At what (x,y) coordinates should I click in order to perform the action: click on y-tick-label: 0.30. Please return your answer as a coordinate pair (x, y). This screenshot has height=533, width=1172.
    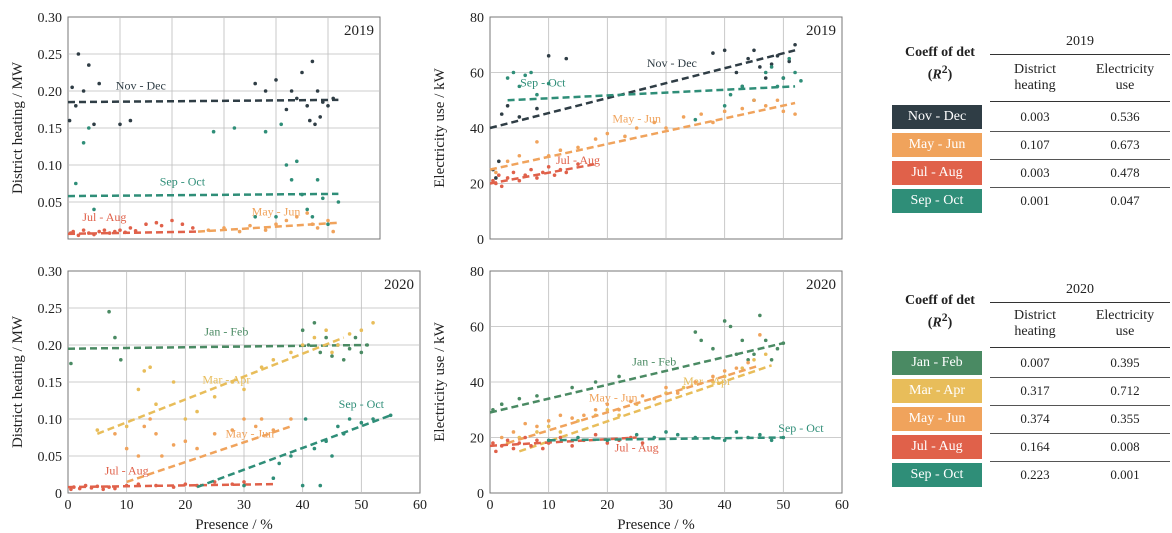
    Looking at the image, I should click on (50, 272).